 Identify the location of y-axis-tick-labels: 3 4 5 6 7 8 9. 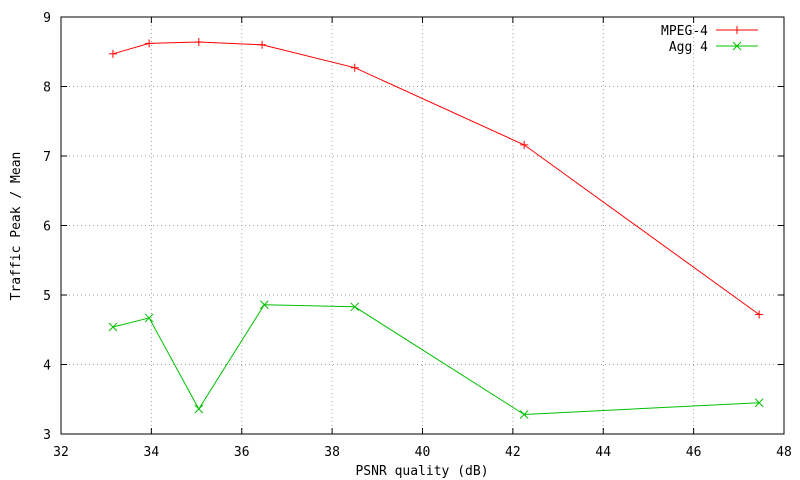
(47, 227).